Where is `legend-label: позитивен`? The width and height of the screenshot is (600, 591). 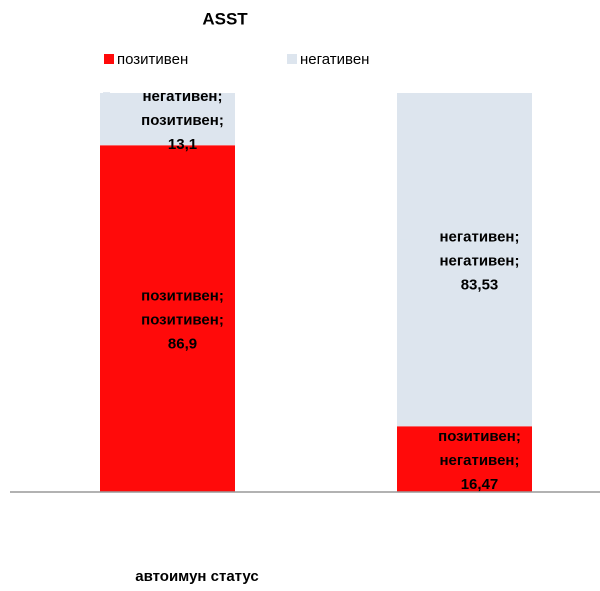 legend-label: позитивен is located at coordinates (152, 59).